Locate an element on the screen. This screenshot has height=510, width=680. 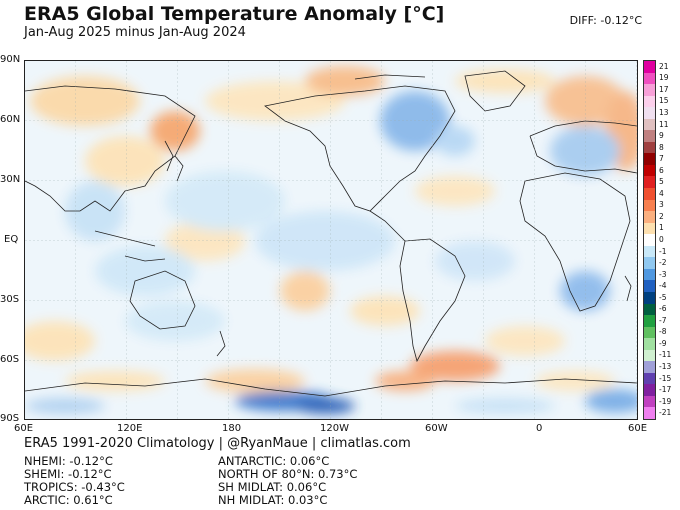
colorbar-label: 3 is located at coordinates (661, 205).